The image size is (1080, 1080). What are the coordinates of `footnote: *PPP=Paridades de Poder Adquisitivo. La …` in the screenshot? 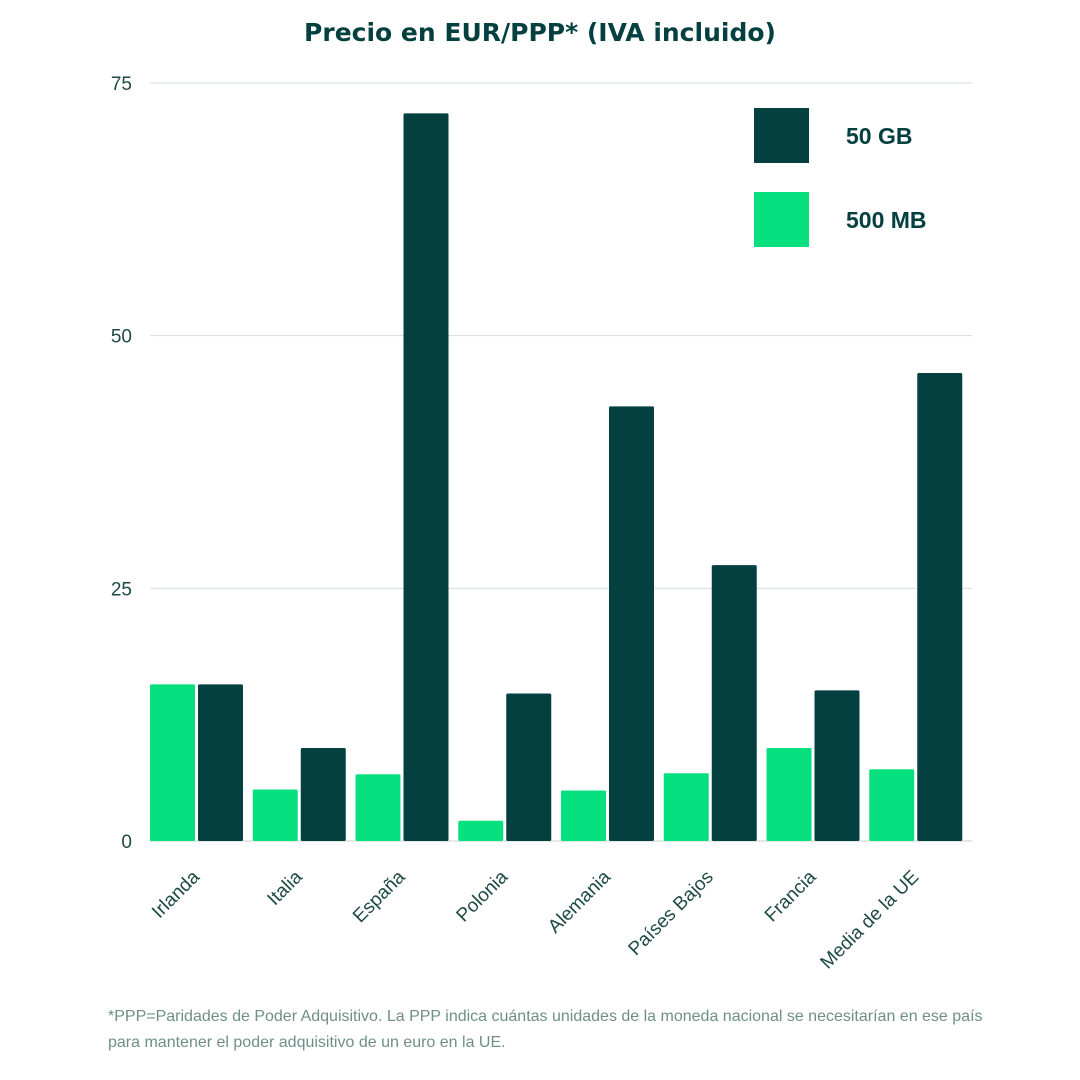 It's located at (545, 1029).